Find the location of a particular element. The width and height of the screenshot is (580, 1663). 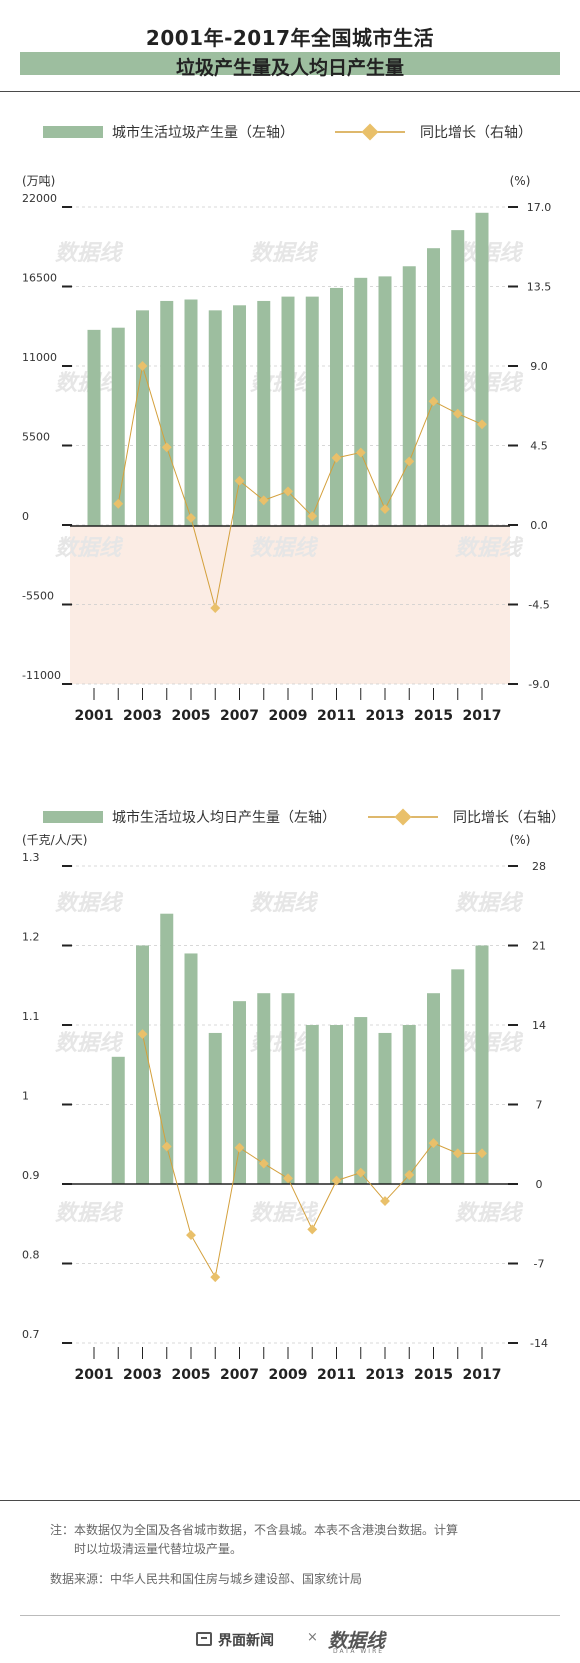

left-tick-label: 0.7 is located at coordinates (31, 1334).